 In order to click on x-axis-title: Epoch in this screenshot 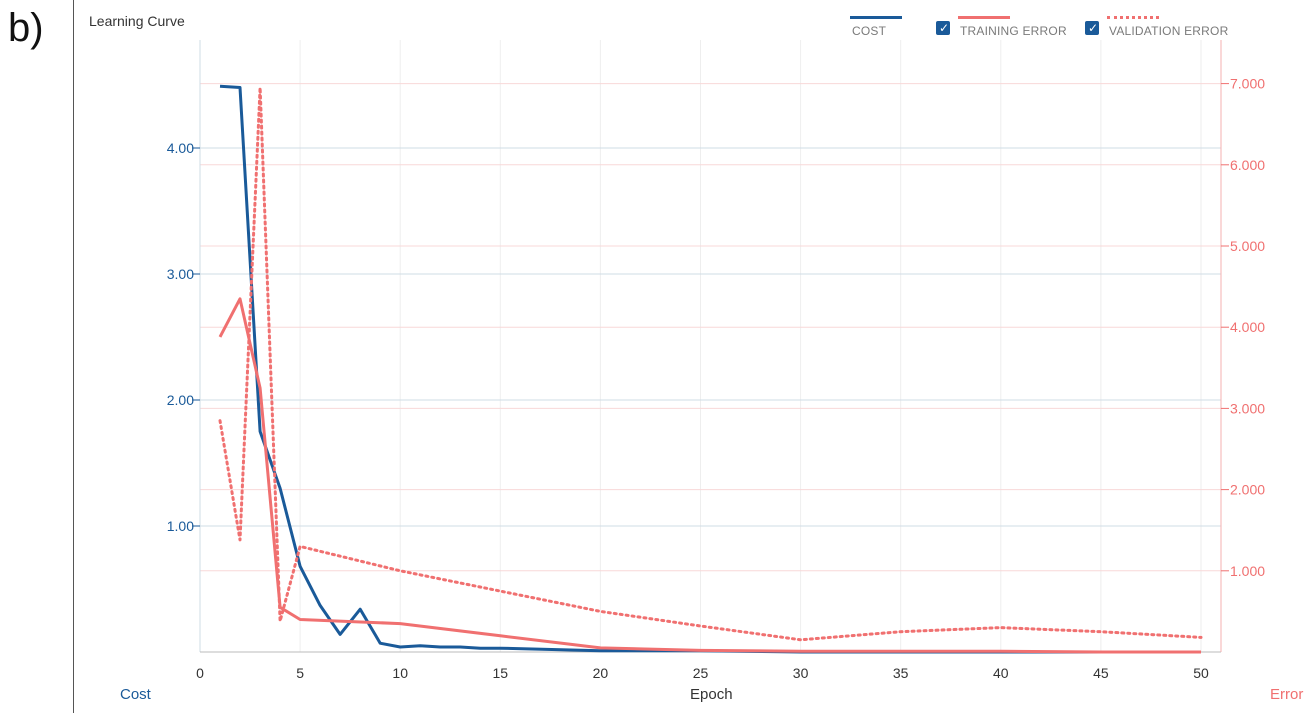, I will do `click(711, 694)`.